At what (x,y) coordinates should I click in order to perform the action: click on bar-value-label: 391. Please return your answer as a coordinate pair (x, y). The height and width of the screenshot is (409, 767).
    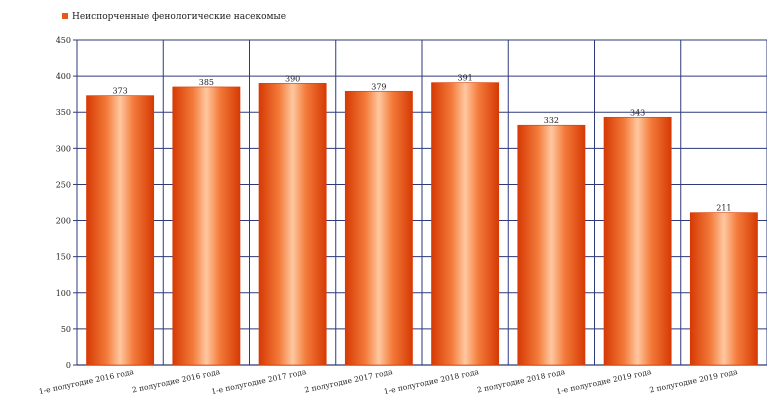
    Looking at the image, I should click on (464, 78).